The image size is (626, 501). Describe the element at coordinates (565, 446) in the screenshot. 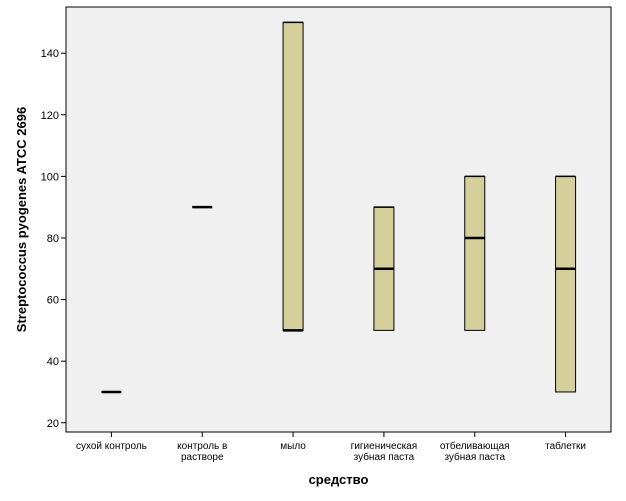

I see `x-tick-label: таблетки` at that location.